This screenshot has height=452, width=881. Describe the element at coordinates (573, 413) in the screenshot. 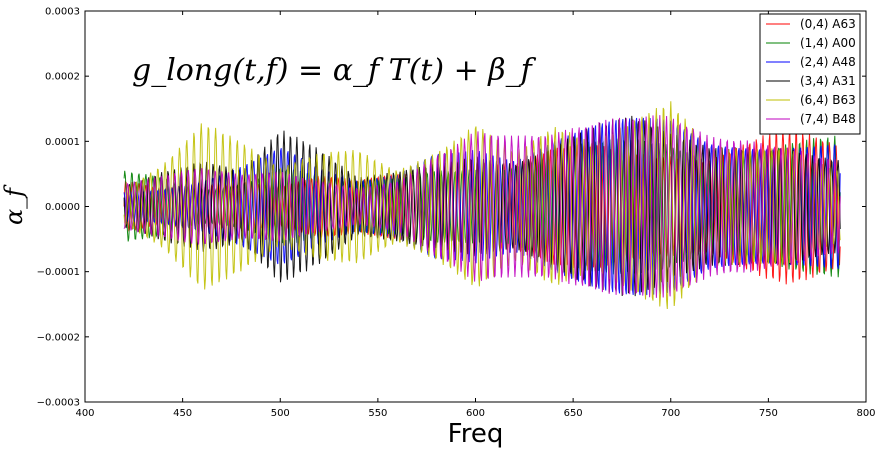

I see `x-tick-label: 650` at that location.